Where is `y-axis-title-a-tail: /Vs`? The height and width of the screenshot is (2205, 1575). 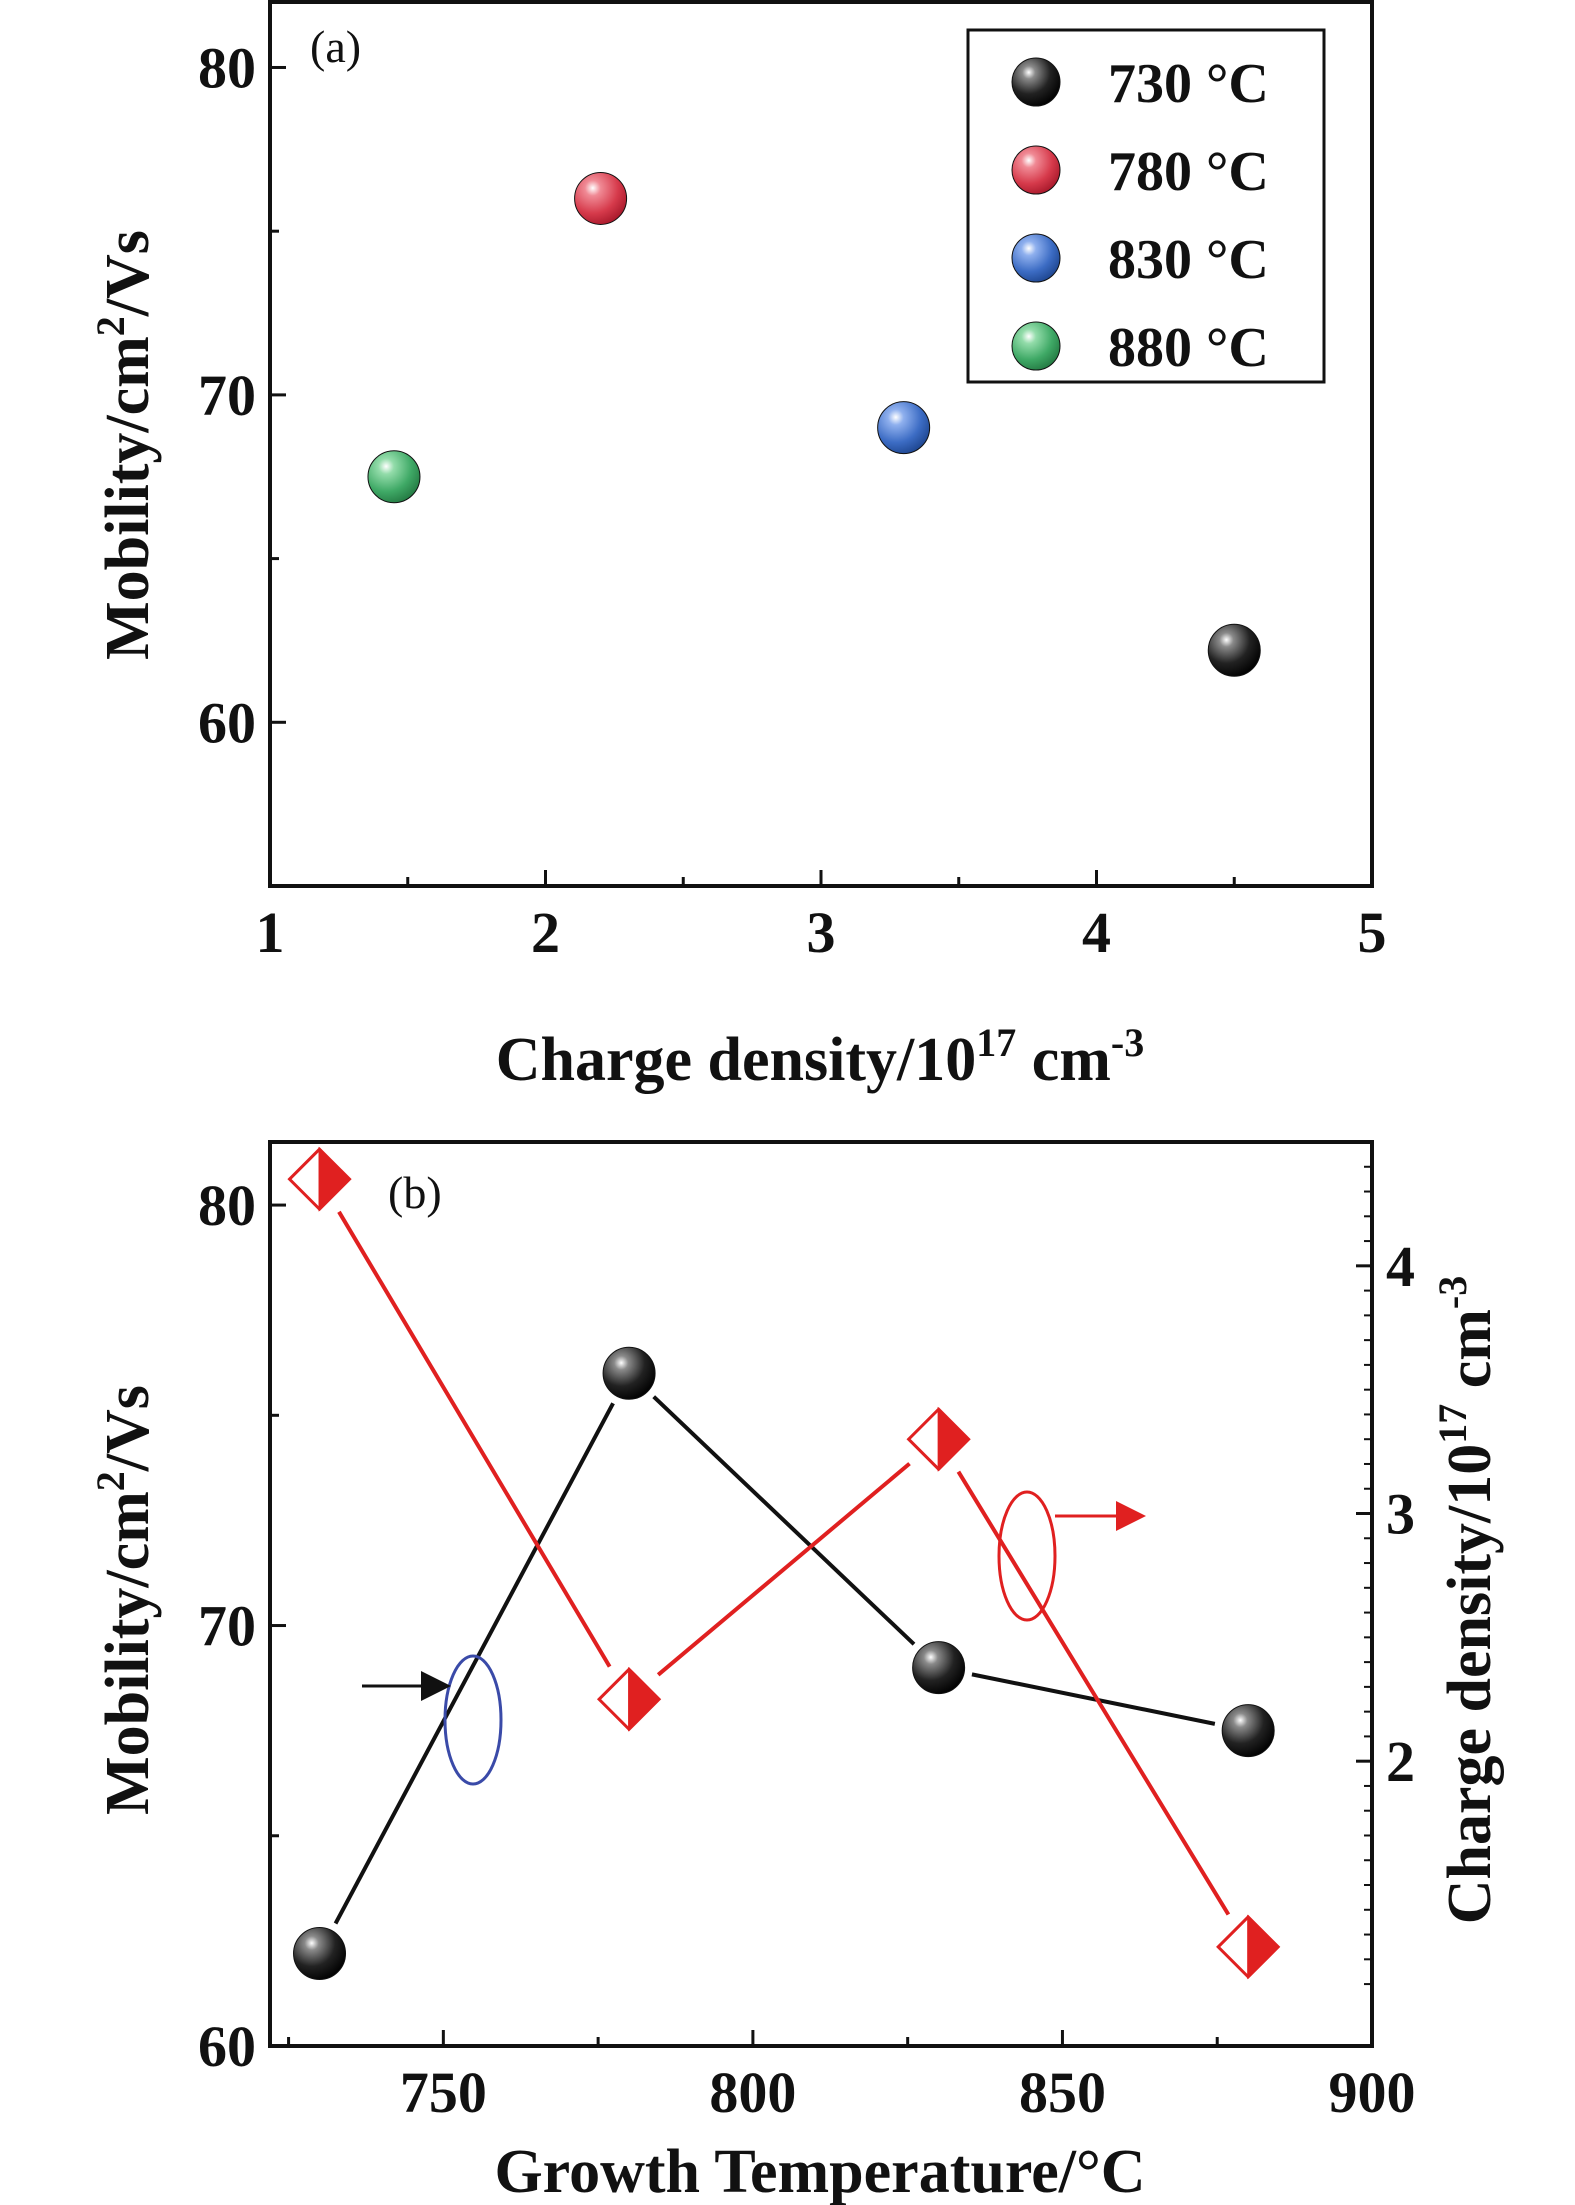 y-axis-title-a-tail: /Vs is located at coordinates (128, 273).